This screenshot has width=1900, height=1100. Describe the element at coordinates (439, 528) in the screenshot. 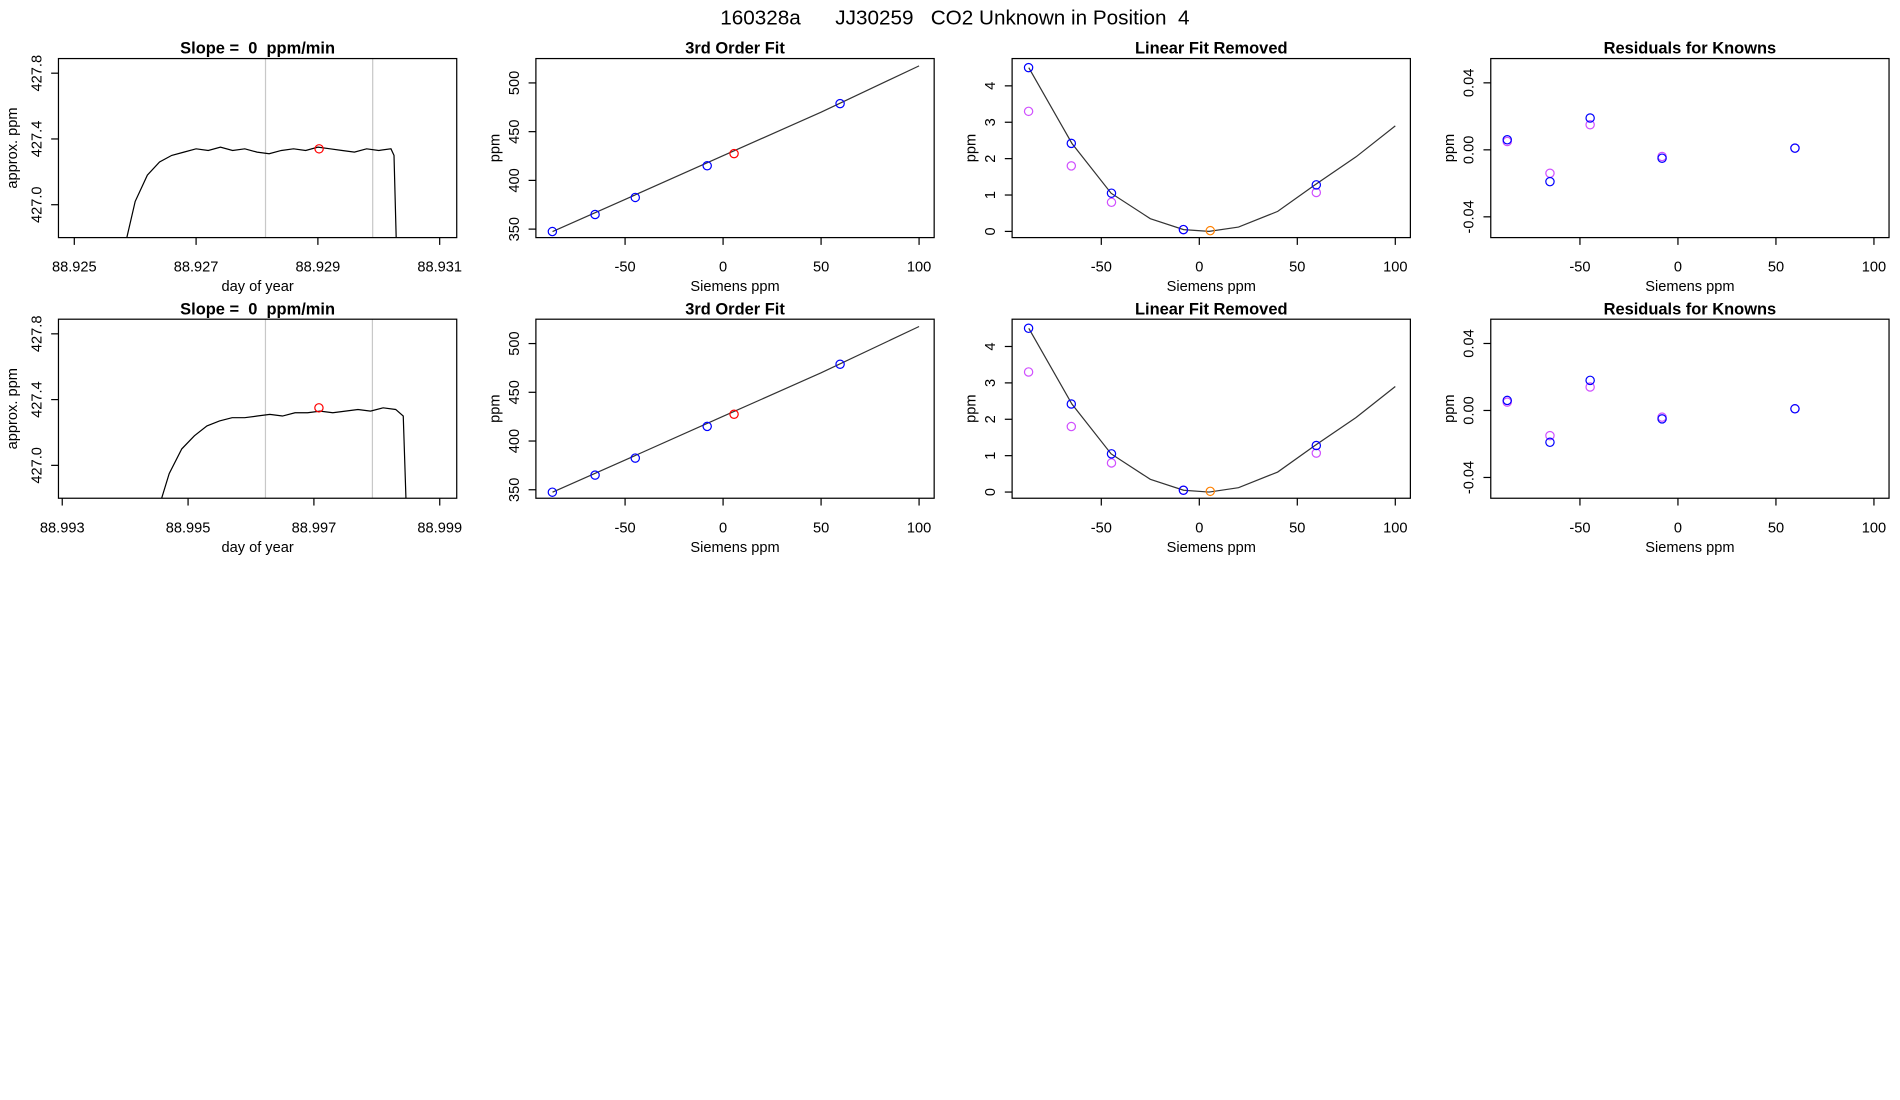

I see `x-tick-label: 88.999` at that location.